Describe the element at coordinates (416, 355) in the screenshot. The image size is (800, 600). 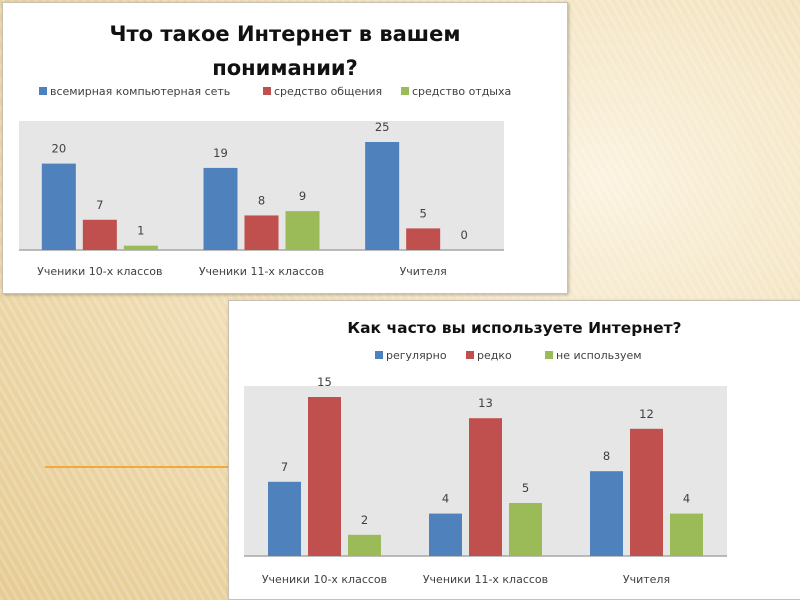
I see `legend-label: регулярно` at that location.